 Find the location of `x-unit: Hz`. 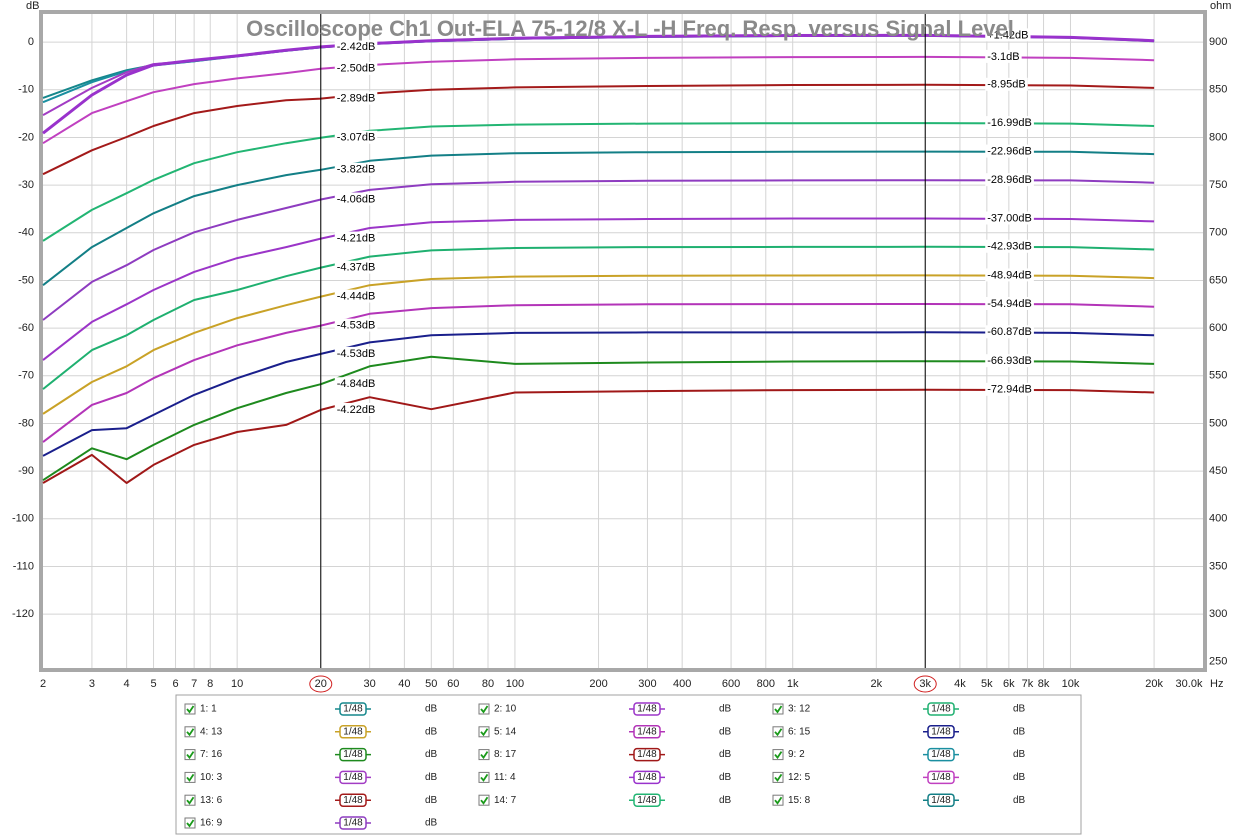

x-unit: Hz is located at coordinates (1216, 684).